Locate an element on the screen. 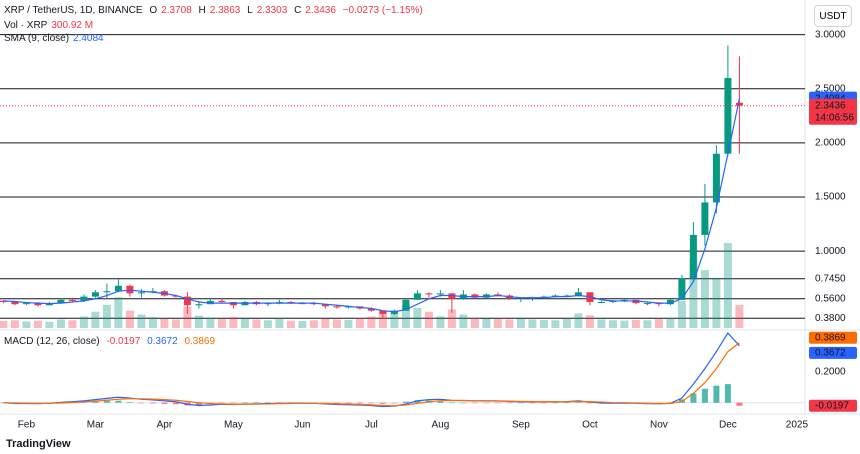 The image size is (860, 454). symbol: XRP / TetherUS, 1D, BINANCE is located at coordinates (73, 10).